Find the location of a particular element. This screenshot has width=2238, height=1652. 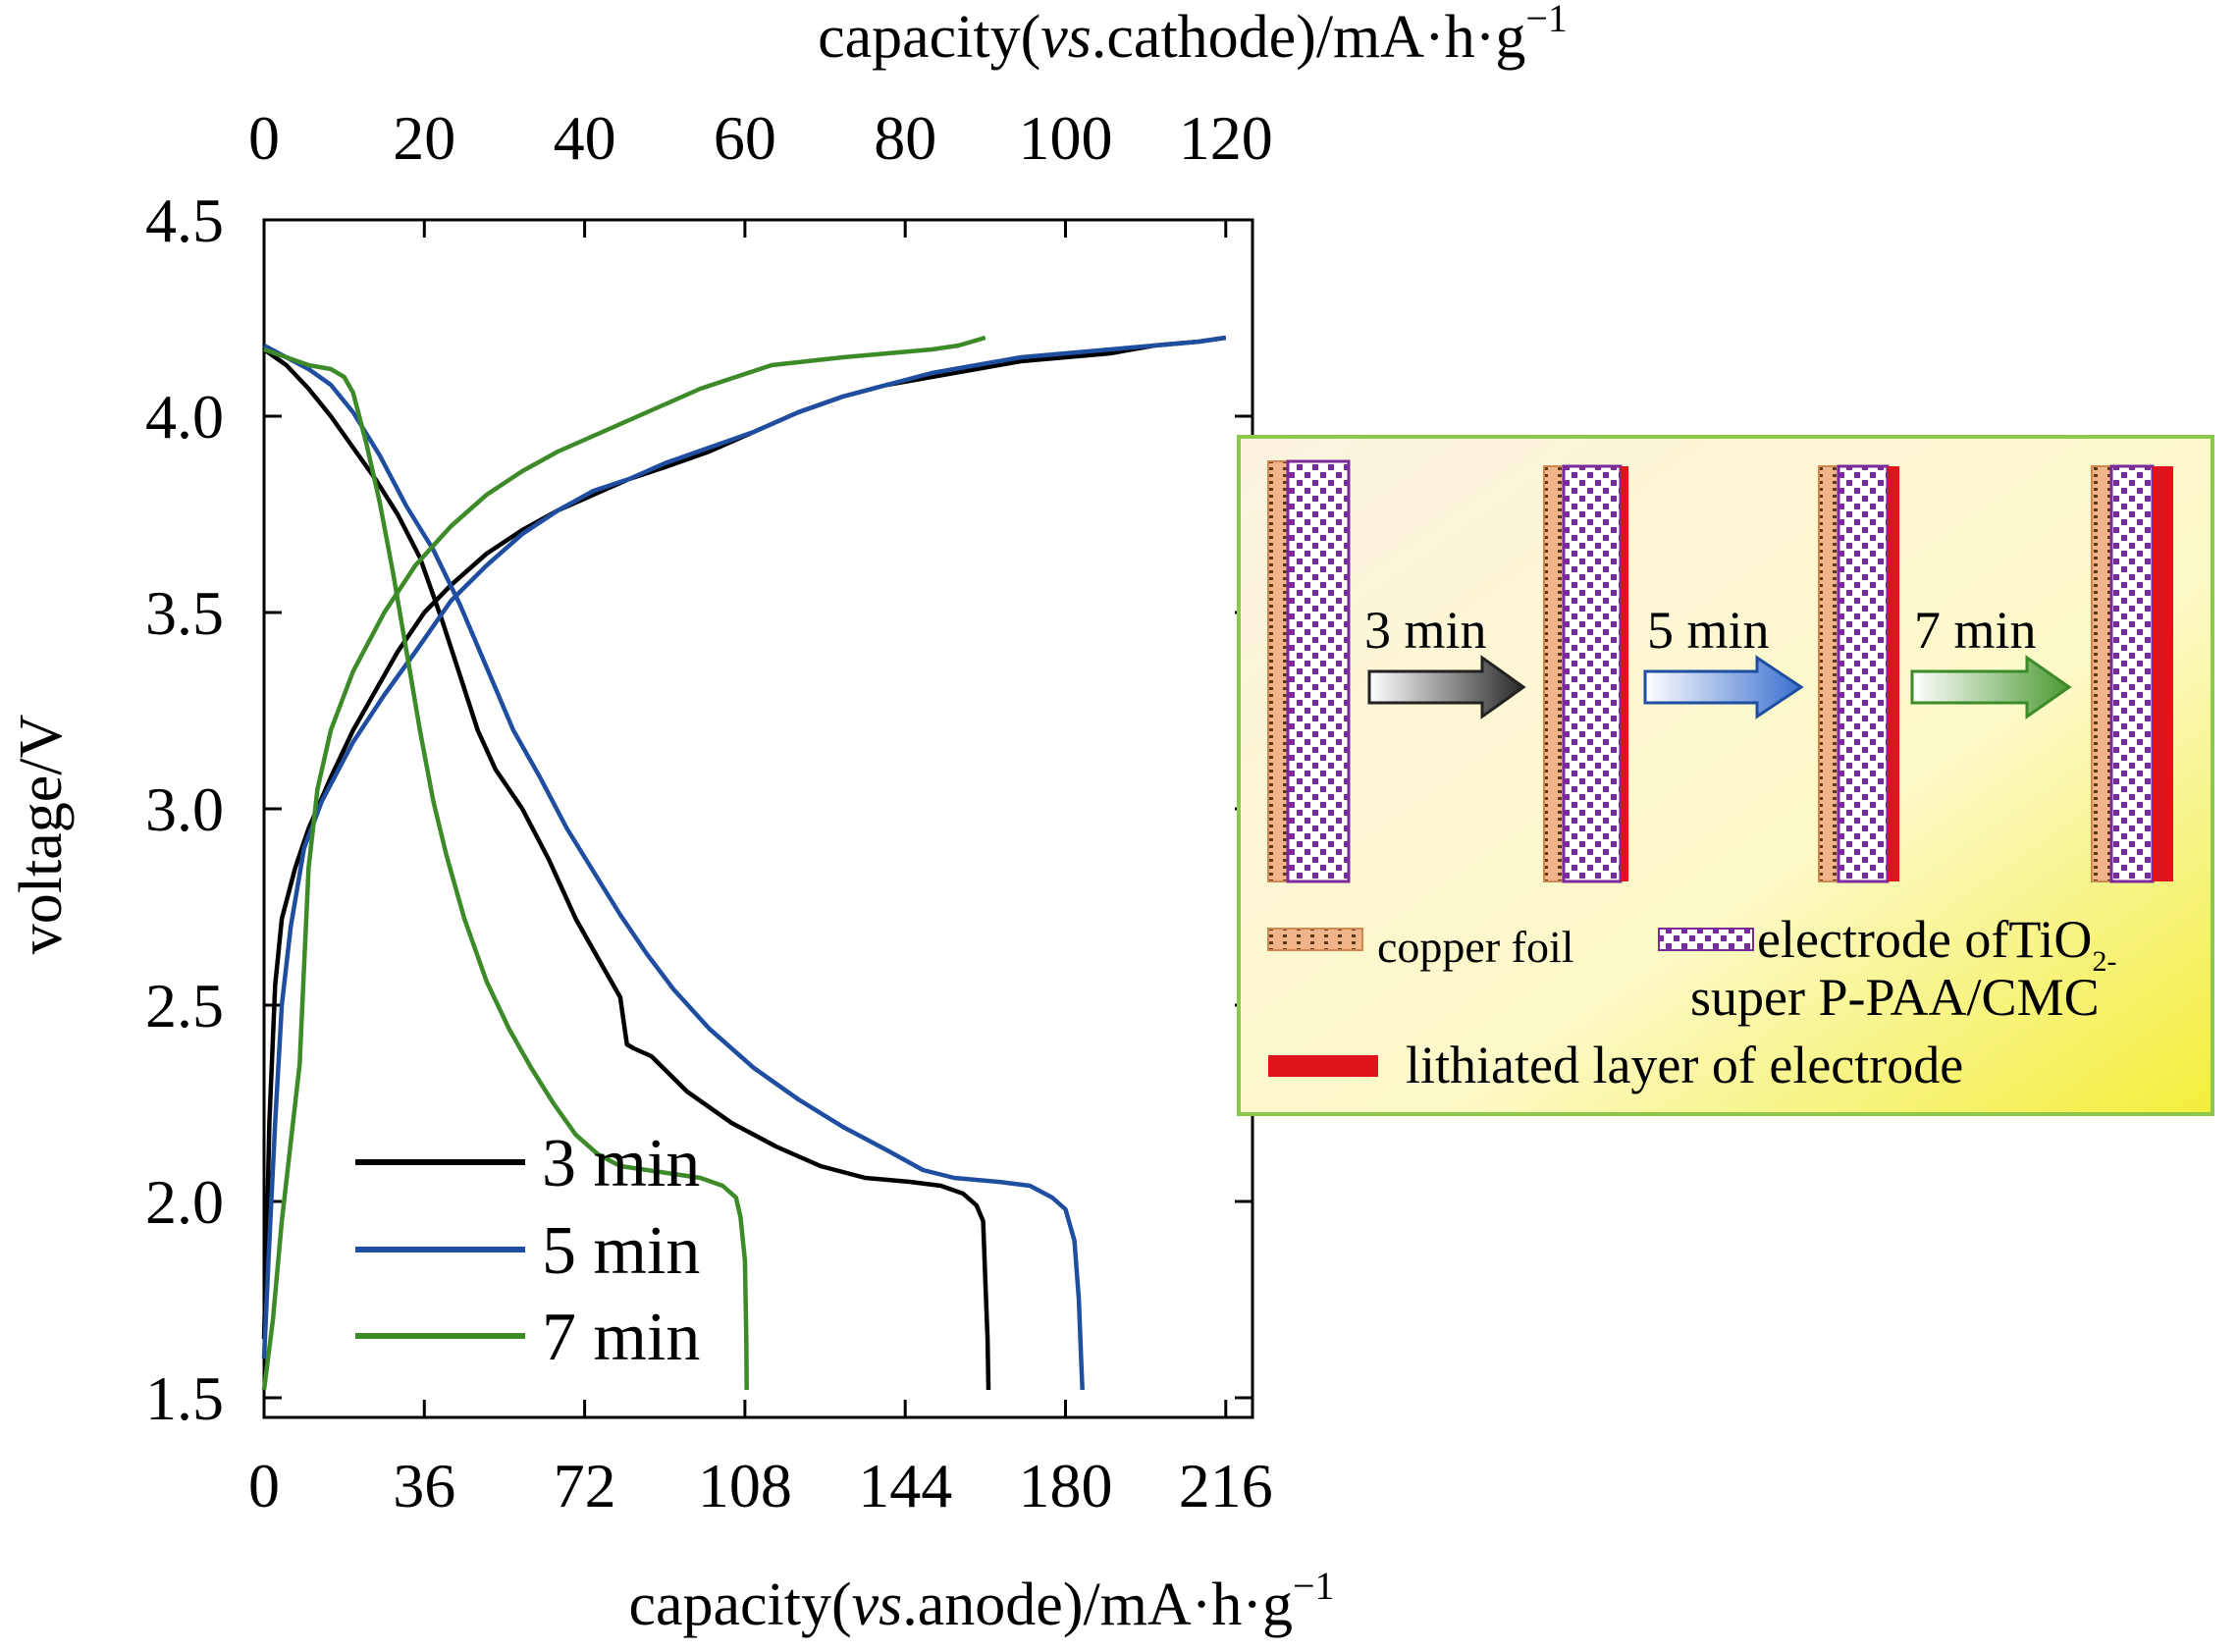

arrow-7min: 7 min is located at coordinates (1991, 660).